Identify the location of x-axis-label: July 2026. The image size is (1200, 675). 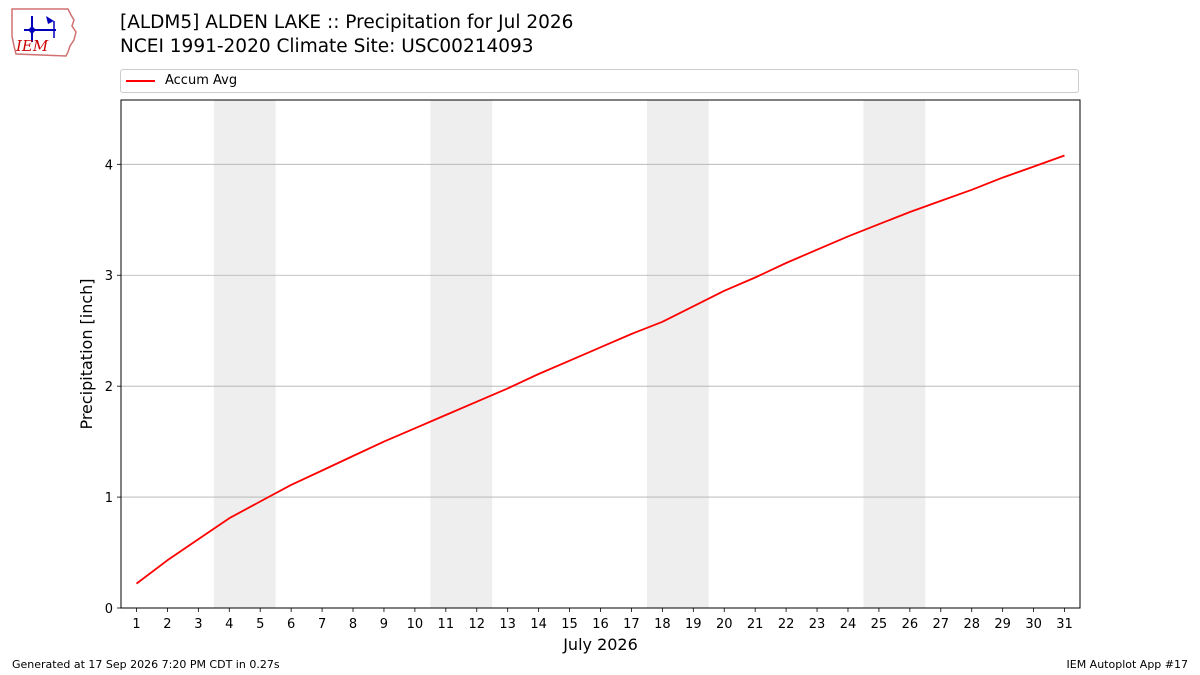
(600, 644).